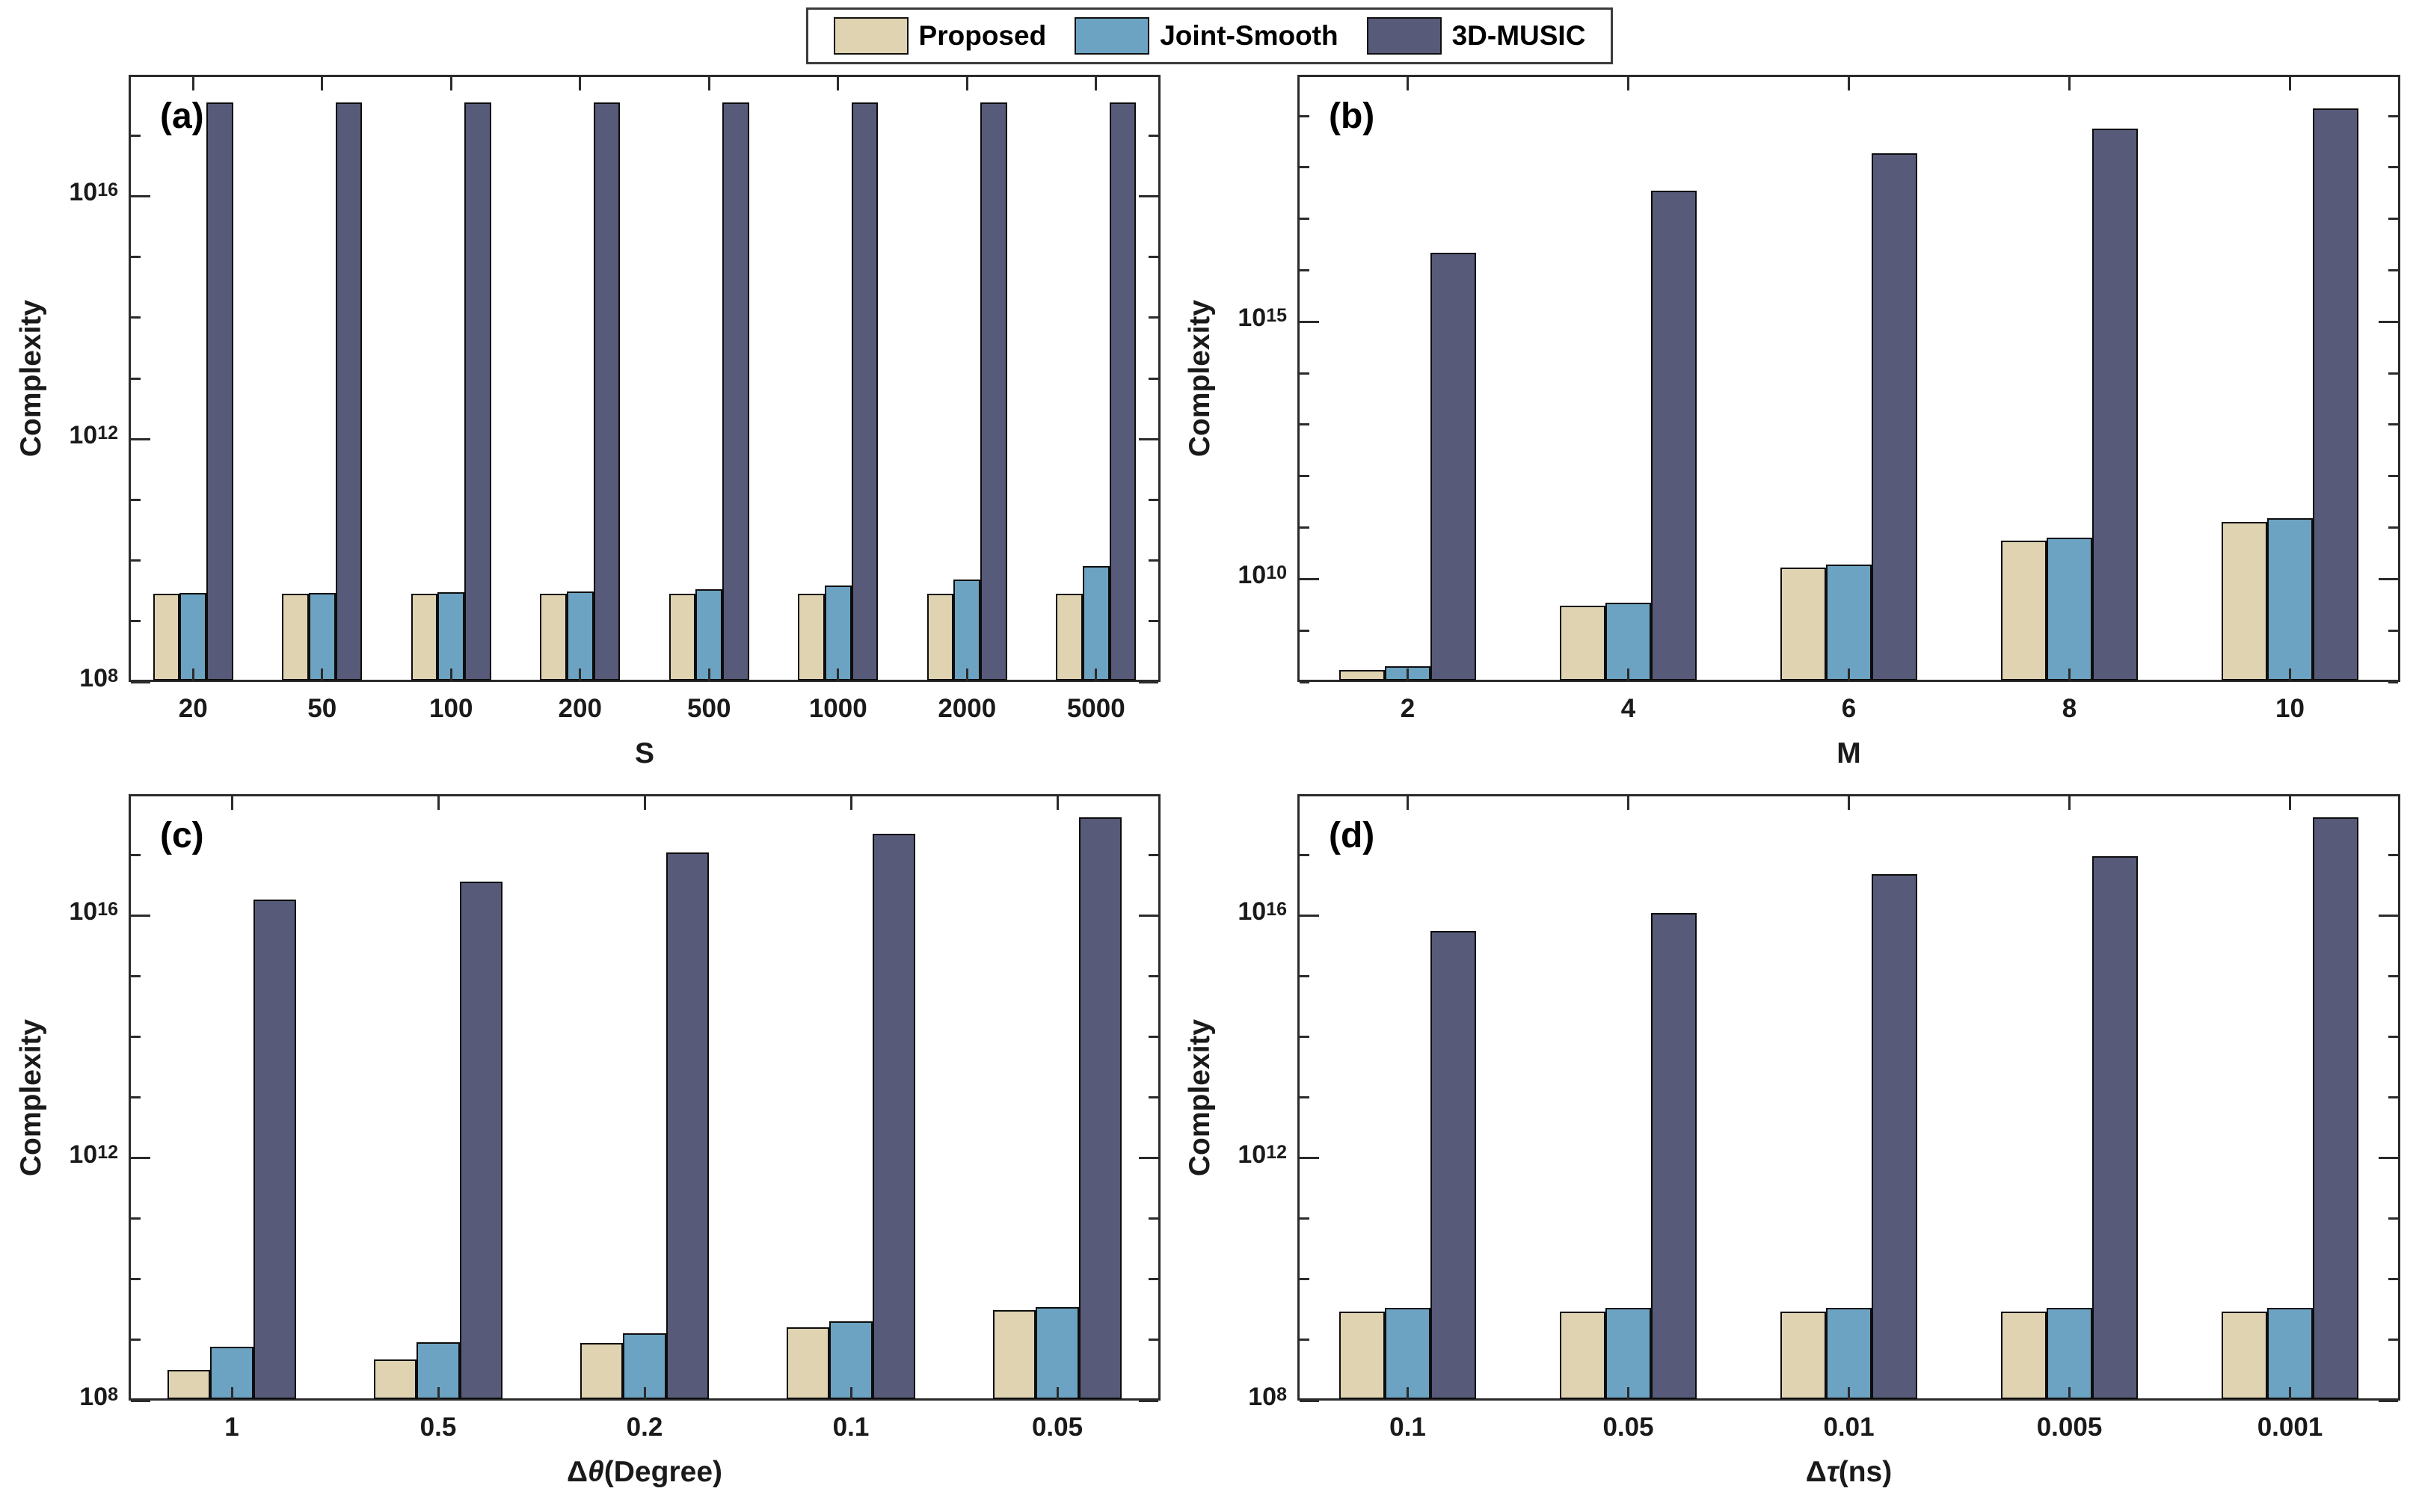 The height and width of the screenshot is (1512, 2419). Describe the element at coordinates (1518, 35) in the screenshot. I see `3d-music-label: 3D-MUSIC` at that location.